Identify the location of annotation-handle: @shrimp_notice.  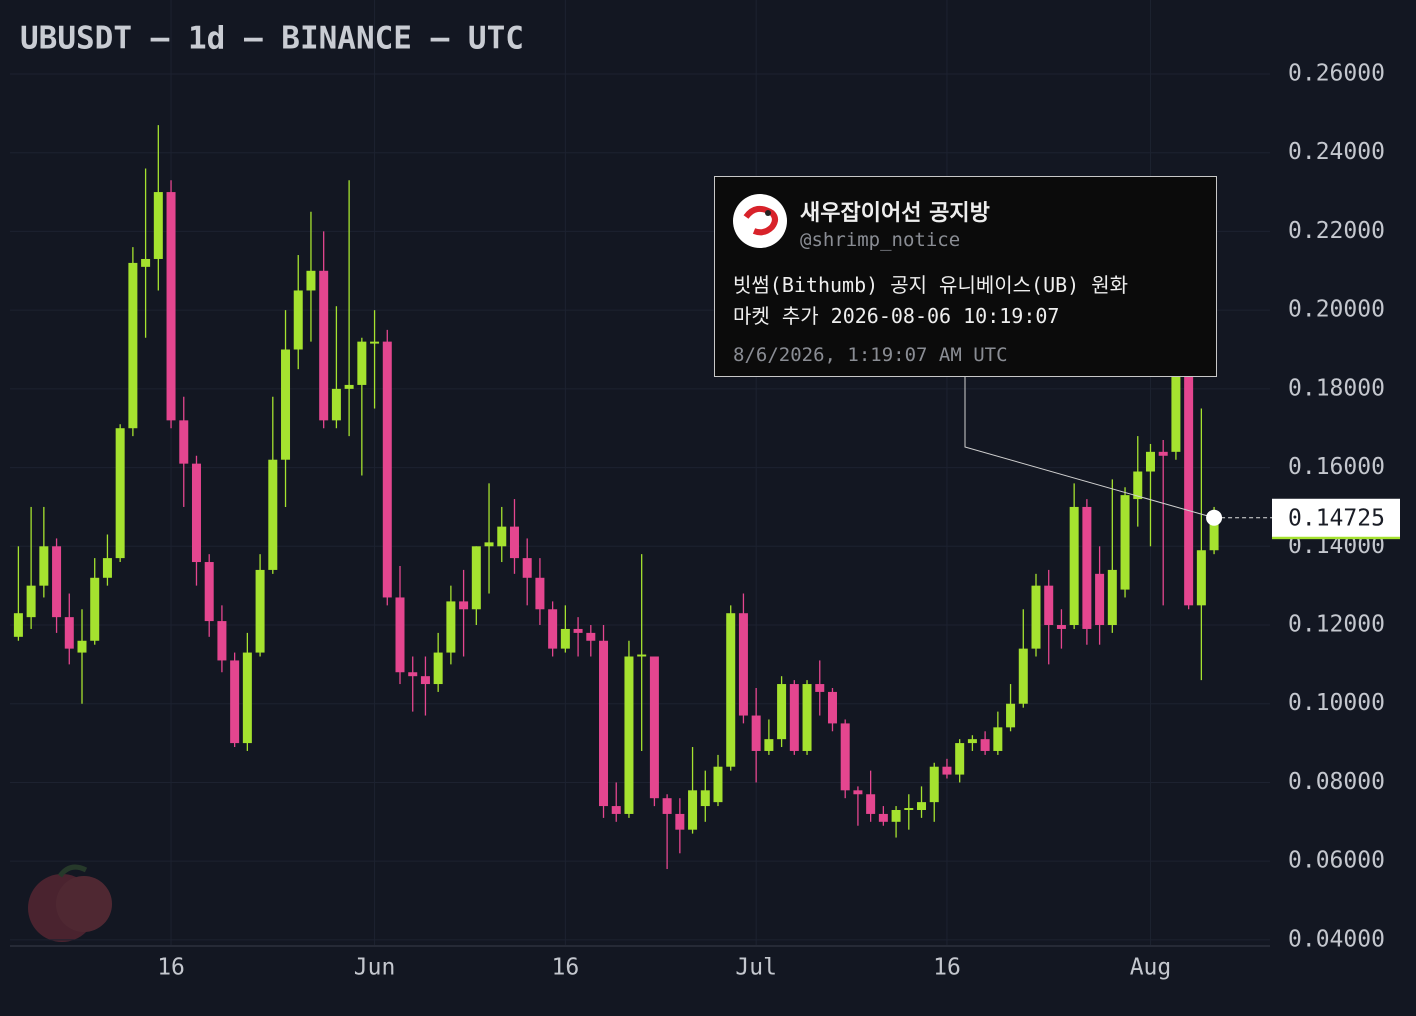
(880, 240).